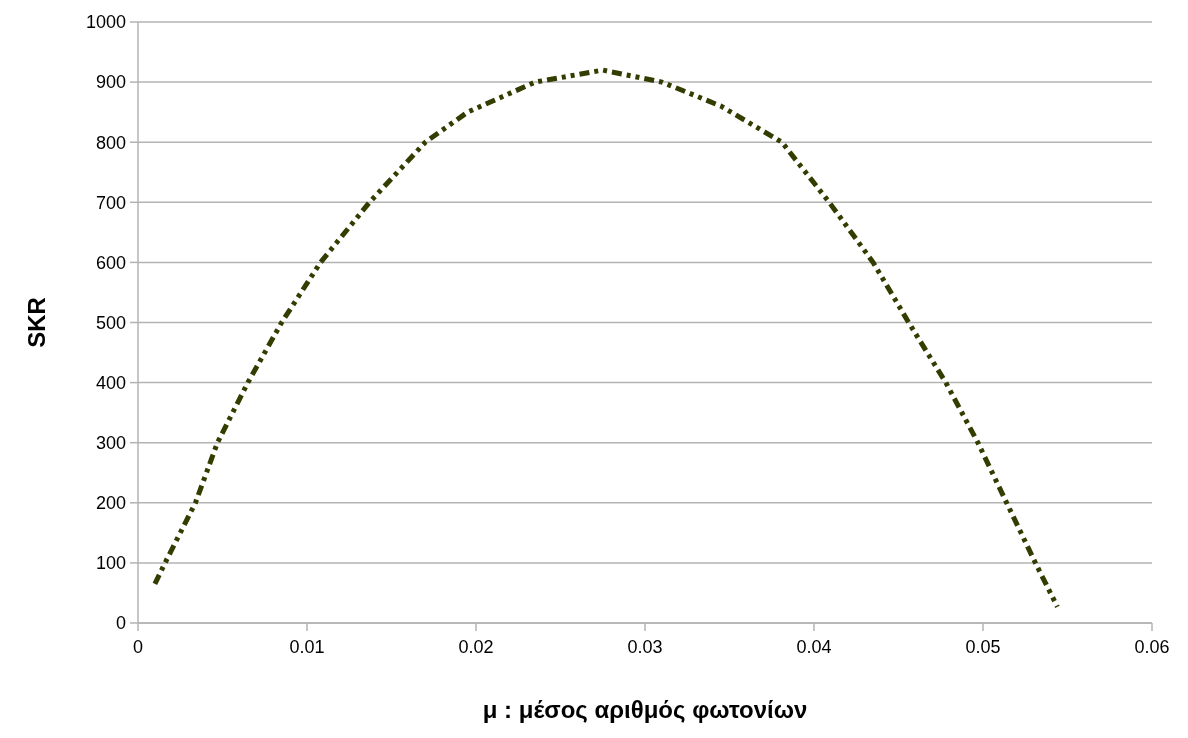 Image resolution: width=1188 pixels, height=738 pixels. I want to click on y-tick-label: 600, so click(110, 262).